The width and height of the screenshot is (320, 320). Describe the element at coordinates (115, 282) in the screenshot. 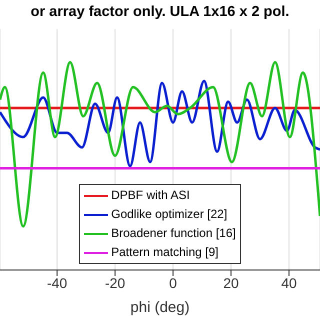

I see `x-tick-label: -20` at that location.